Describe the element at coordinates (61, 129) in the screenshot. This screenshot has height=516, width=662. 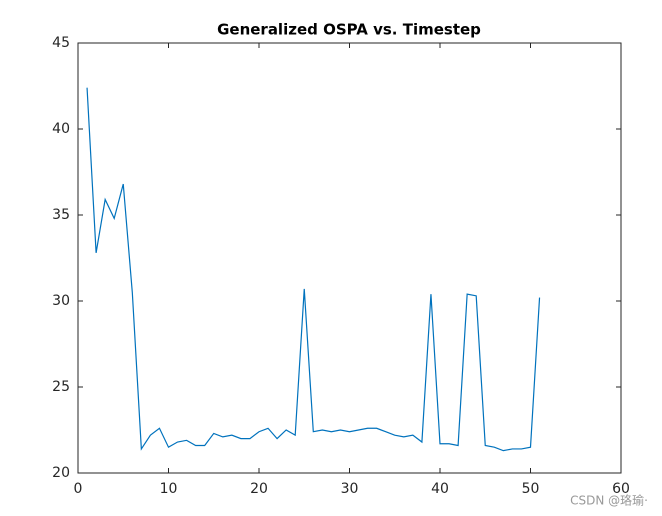
I see `y-tick-label: 40` at that location.